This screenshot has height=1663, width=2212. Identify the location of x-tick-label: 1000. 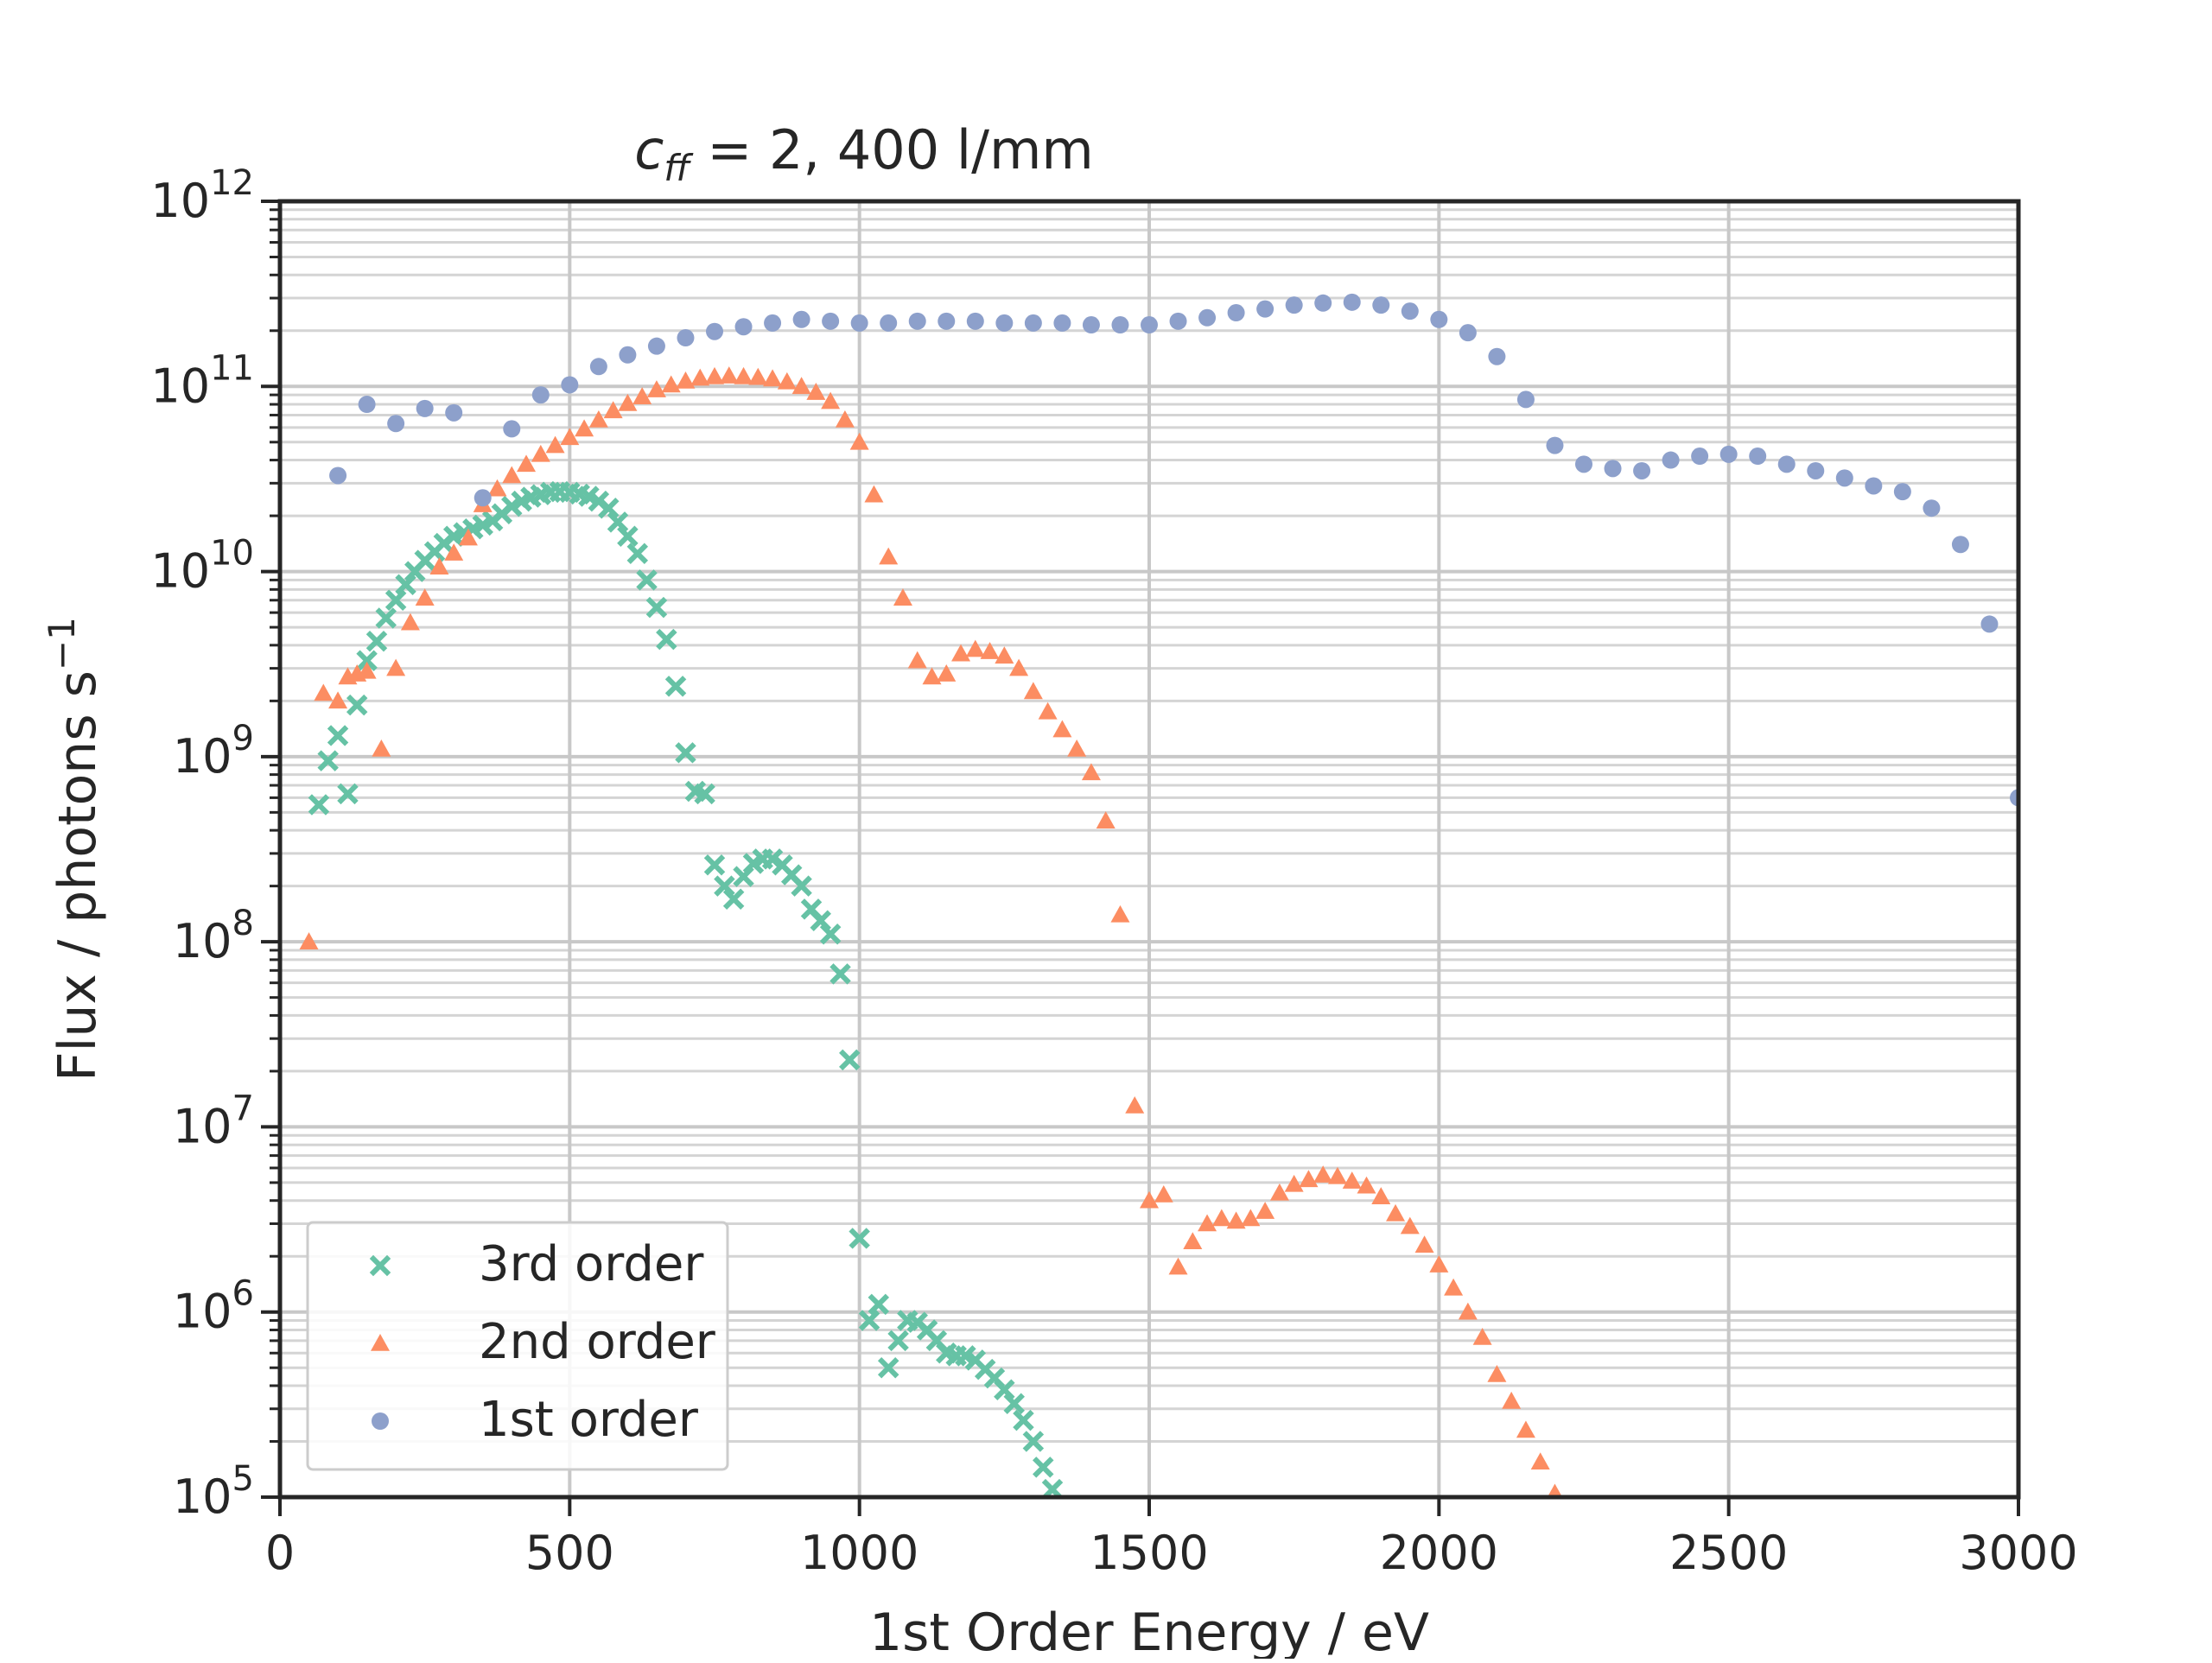
(859, 1553).